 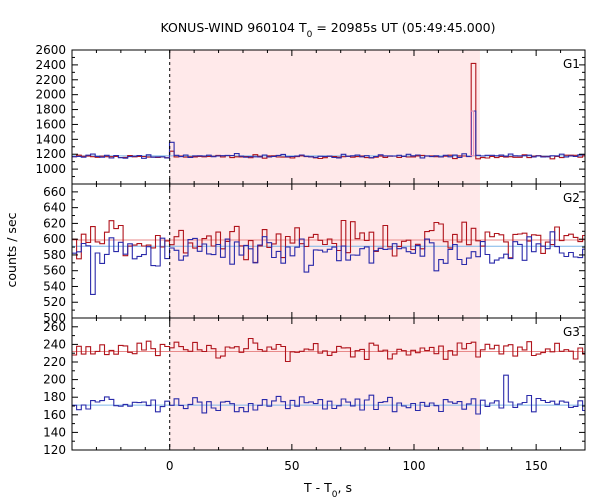 What do you see at coordinates (54, 380) in the screenshot?
I see `y-tick-label: 200` at bounding box center [54, 380].